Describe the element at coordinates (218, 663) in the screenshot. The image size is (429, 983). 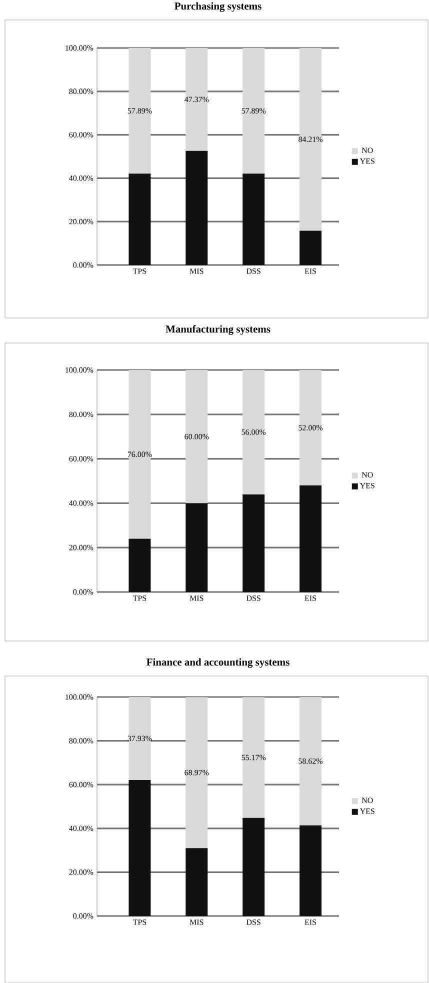
I see `chart-title: Finance and accounting systems` at that location.